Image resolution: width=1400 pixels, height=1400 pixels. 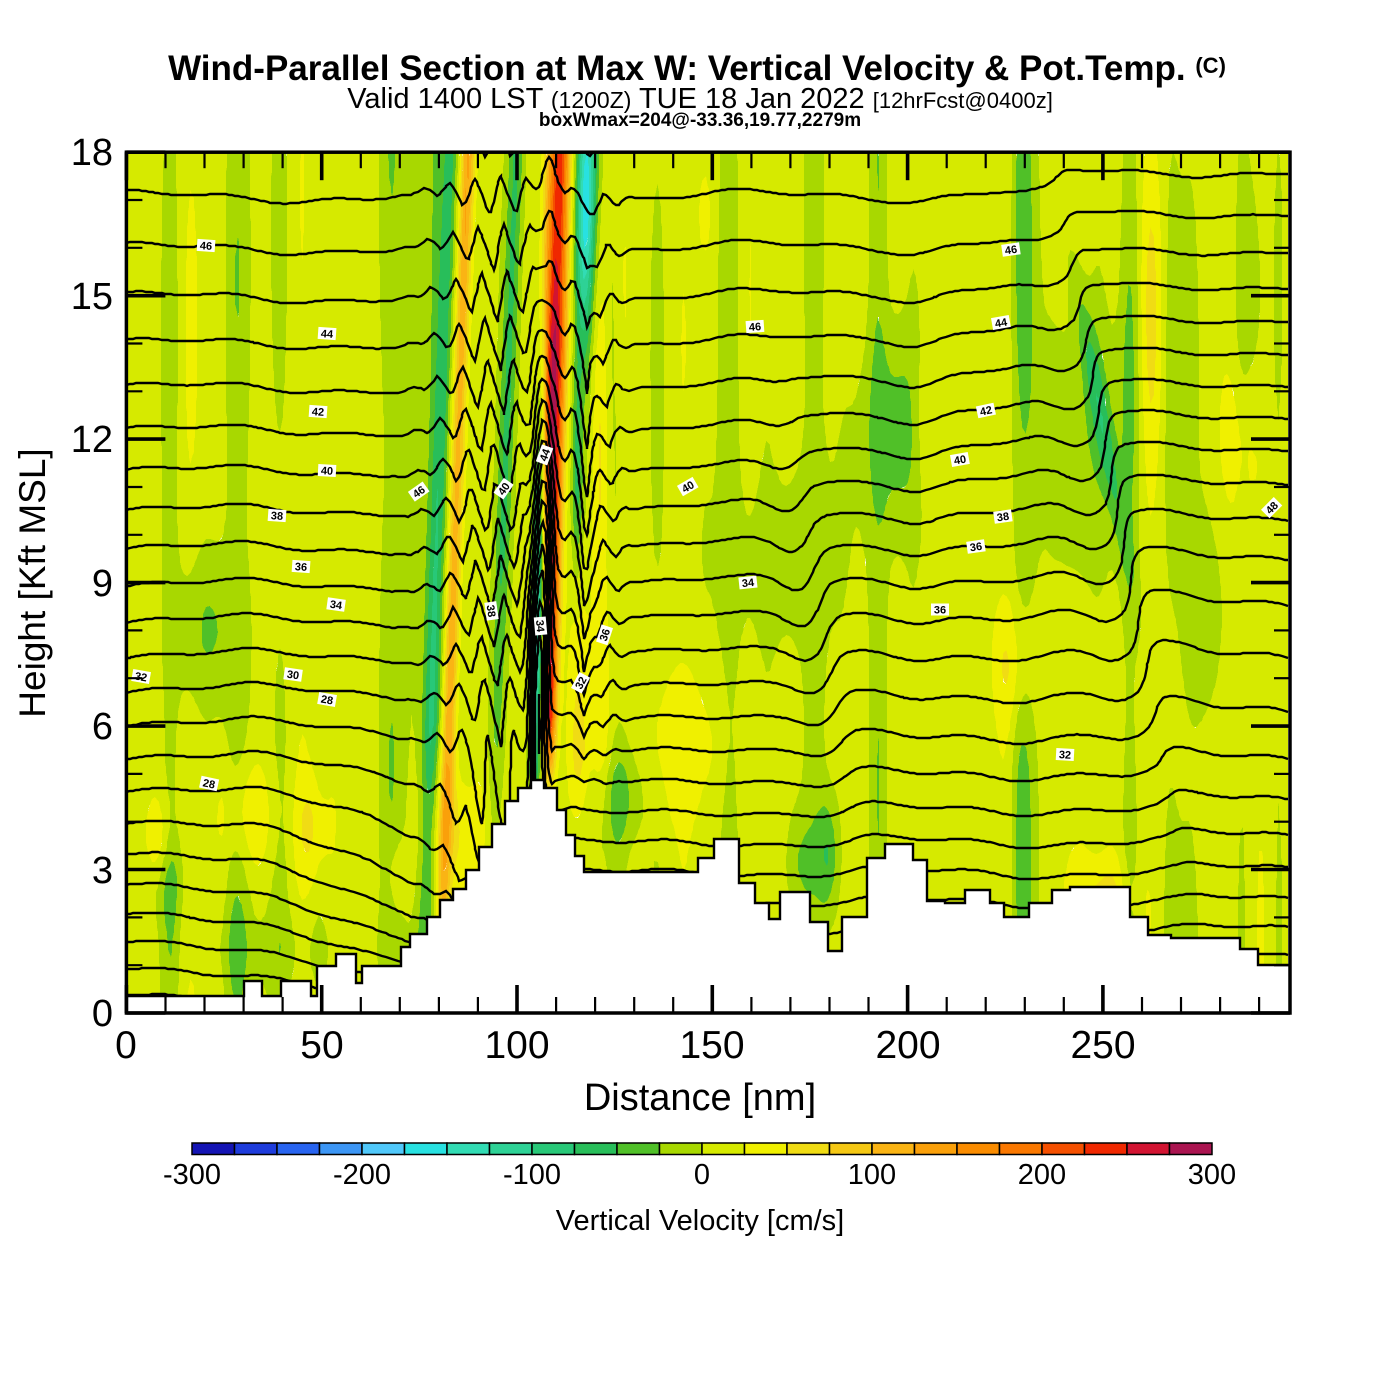 What do you see at coordinates (92, 297) in the screenshot?
I see `svg-text: 15` at bounding box center [92, 297].